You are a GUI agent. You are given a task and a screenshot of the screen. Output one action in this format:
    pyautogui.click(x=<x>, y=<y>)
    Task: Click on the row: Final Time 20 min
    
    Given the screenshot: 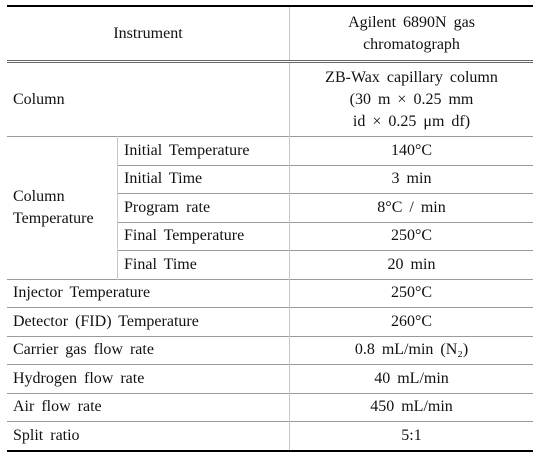 What is the action you would take?
    pyautogui.click(x=270, y=264)
    